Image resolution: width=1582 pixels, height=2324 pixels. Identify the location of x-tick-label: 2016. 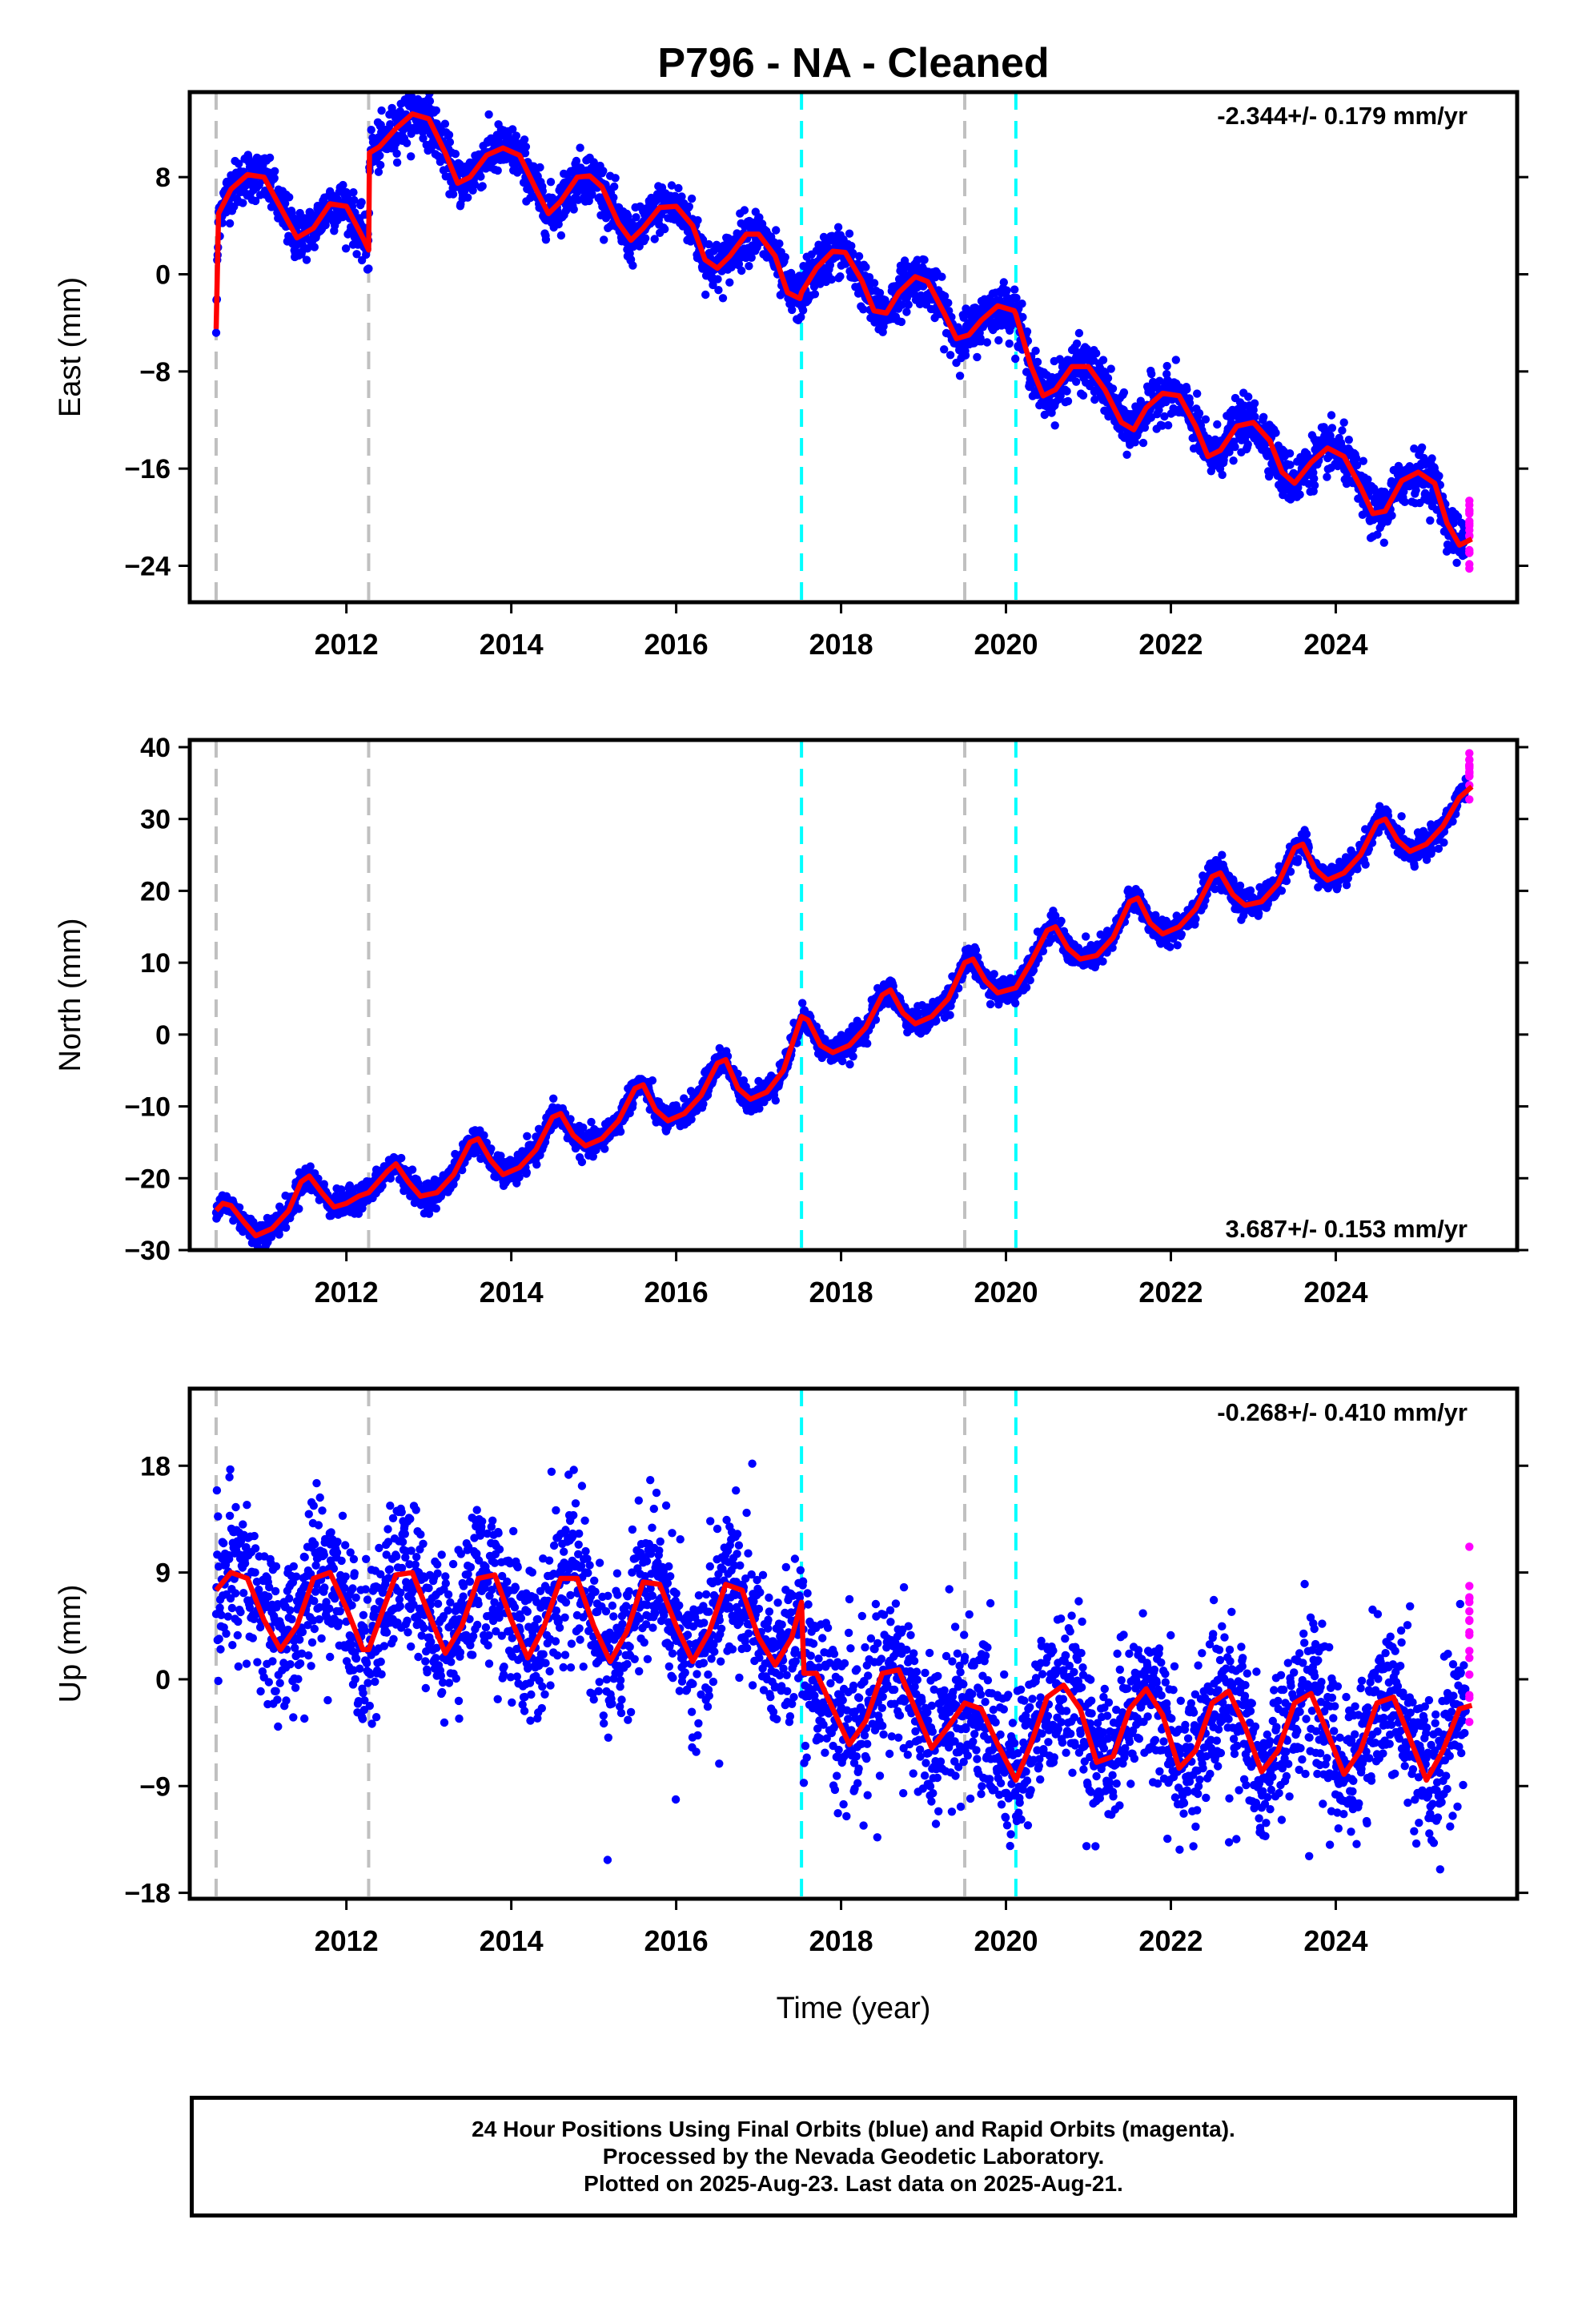
(676, 644).